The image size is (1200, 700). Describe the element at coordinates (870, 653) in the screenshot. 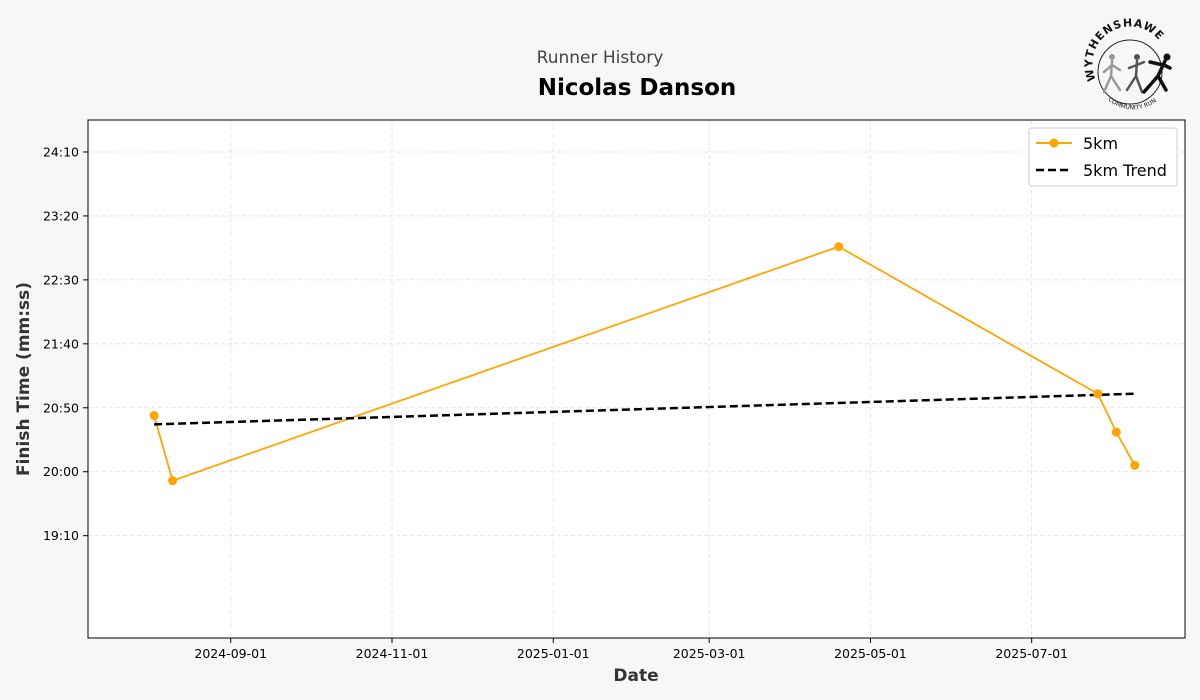

I see `x-tick-label: 2025-05-01` at that location.